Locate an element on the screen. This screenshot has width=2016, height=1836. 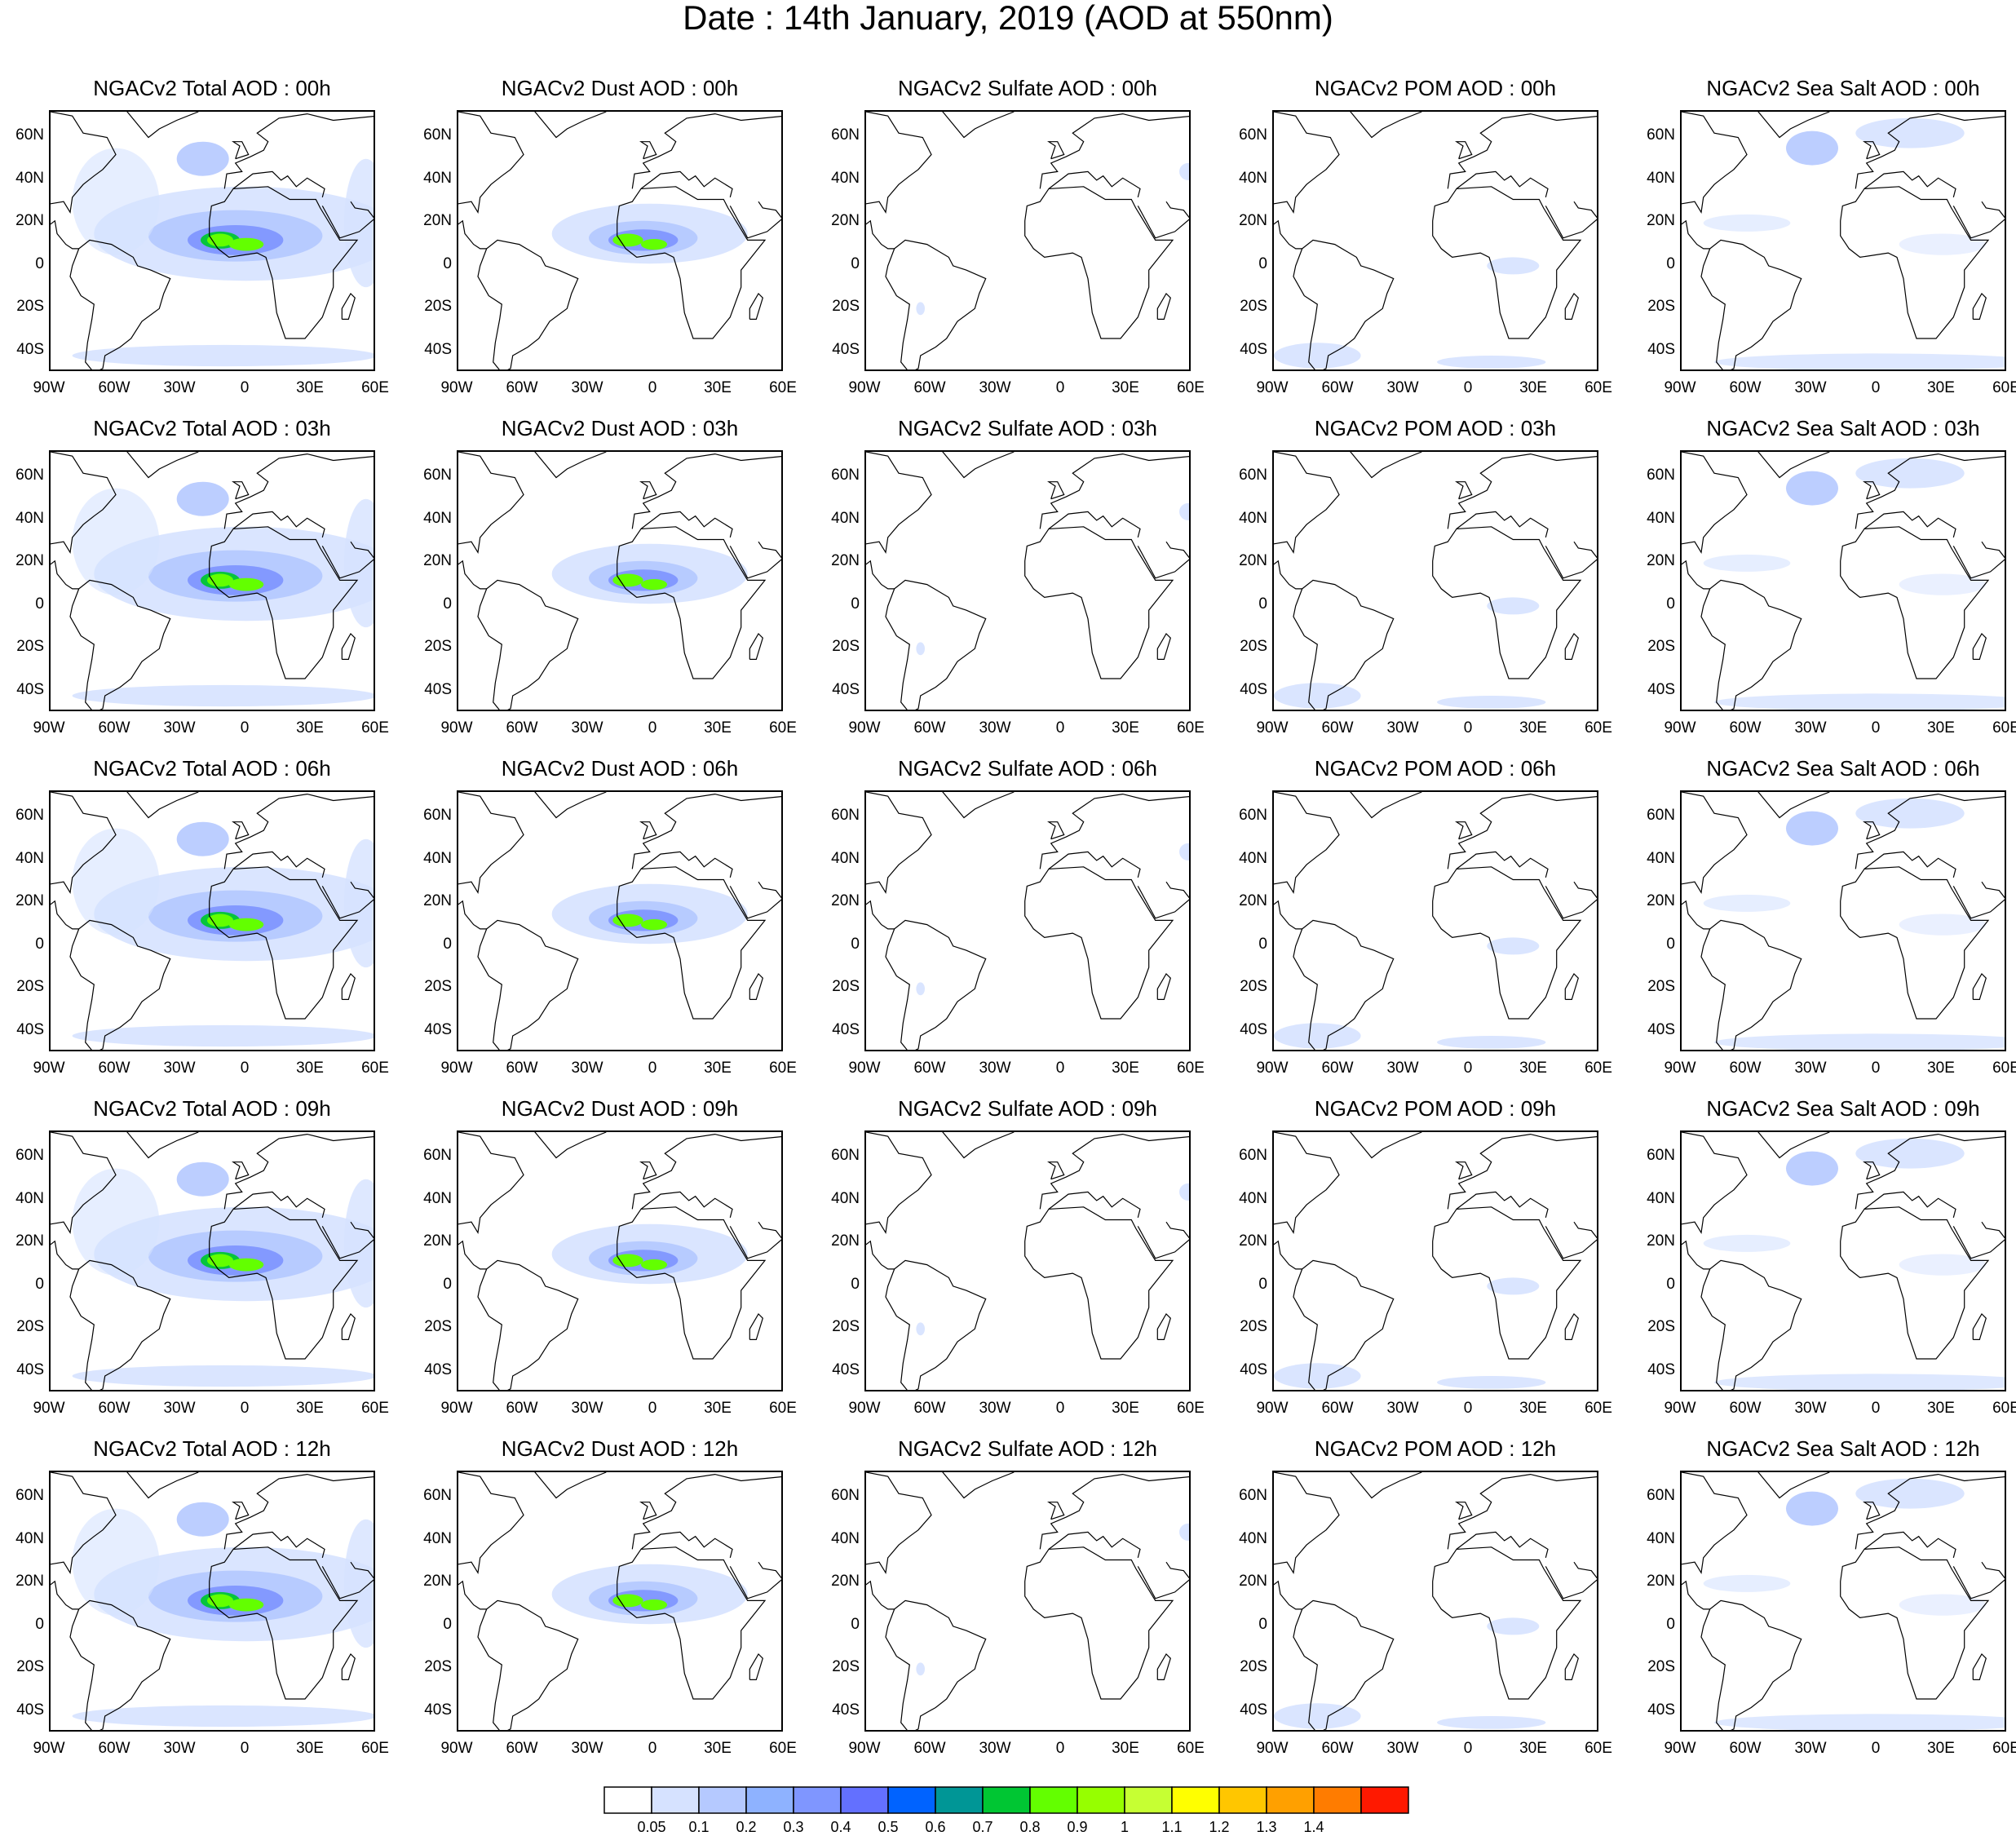
panel-title: NGACv2 Dust AOD : 09h is located at coordinates (620, 1108).